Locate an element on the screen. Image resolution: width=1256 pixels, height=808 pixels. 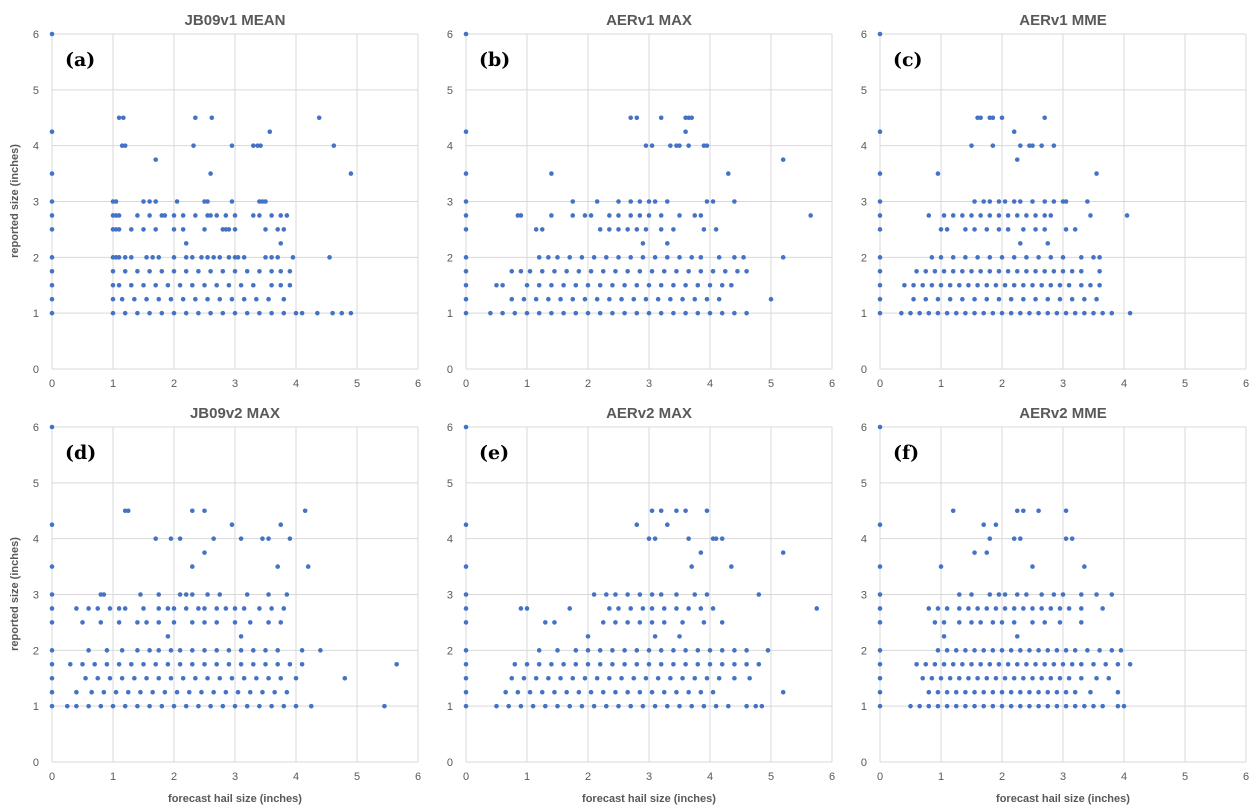
x-axis-label: forecast hail size (inches) is located at coordinates (1063, 799).